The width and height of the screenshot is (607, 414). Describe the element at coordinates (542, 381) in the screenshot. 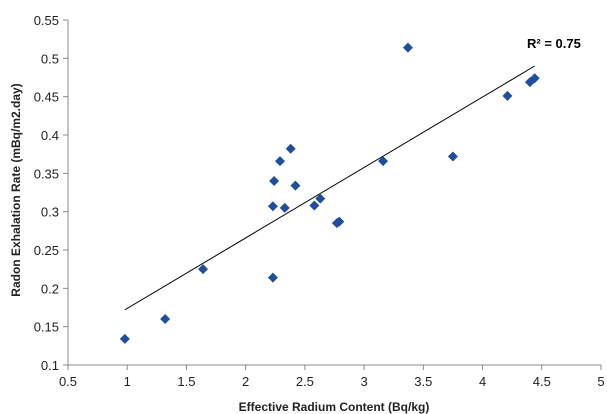

I see `x-tick-label: 4.5` at that location.